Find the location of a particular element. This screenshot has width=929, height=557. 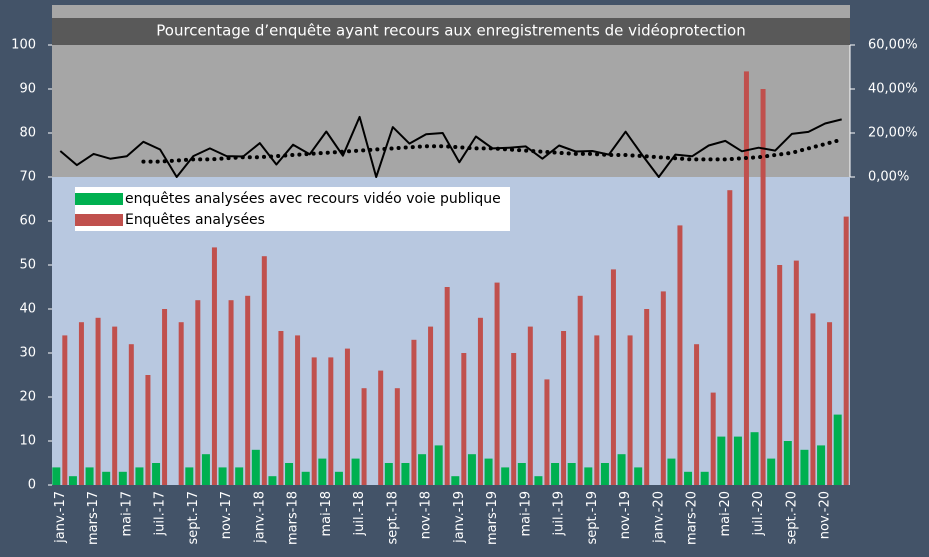

y-tick-label: 10 is located at coordinates (27, 441).